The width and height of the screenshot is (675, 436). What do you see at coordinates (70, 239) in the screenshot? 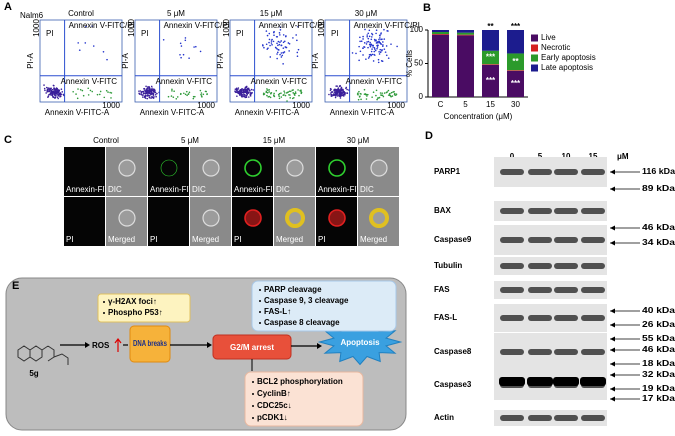
I see `channel-label: PI` at bounding box center [70, 239].